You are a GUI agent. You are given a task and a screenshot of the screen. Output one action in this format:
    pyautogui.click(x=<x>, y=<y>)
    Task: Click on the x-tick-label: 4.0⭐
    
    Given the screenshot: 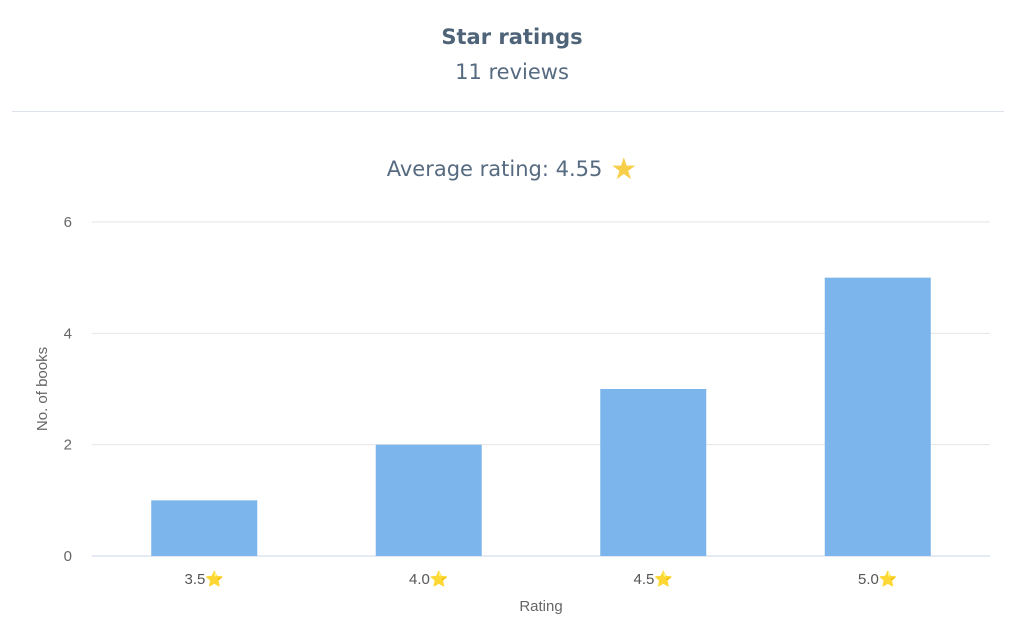 What is the action you would take?
    pyautogui.click(x=429, y=579)
    